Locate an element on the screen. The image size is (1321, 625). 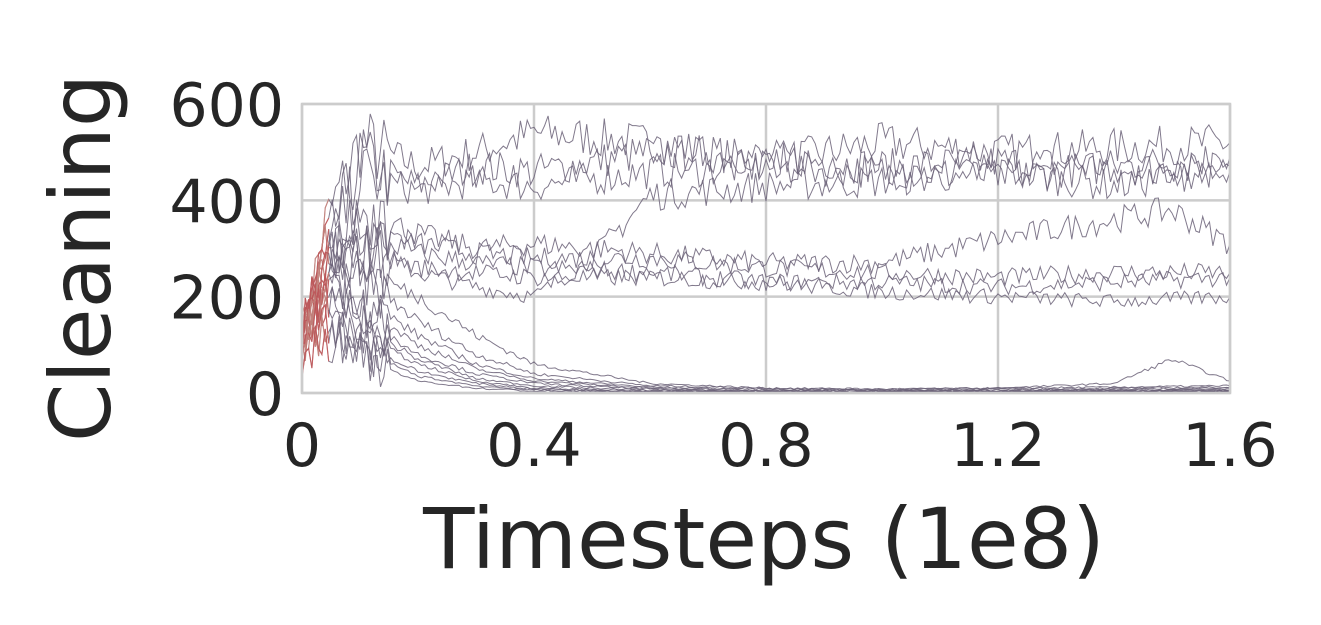
y-tick-label: 600 is located at coordinates (226, 106).